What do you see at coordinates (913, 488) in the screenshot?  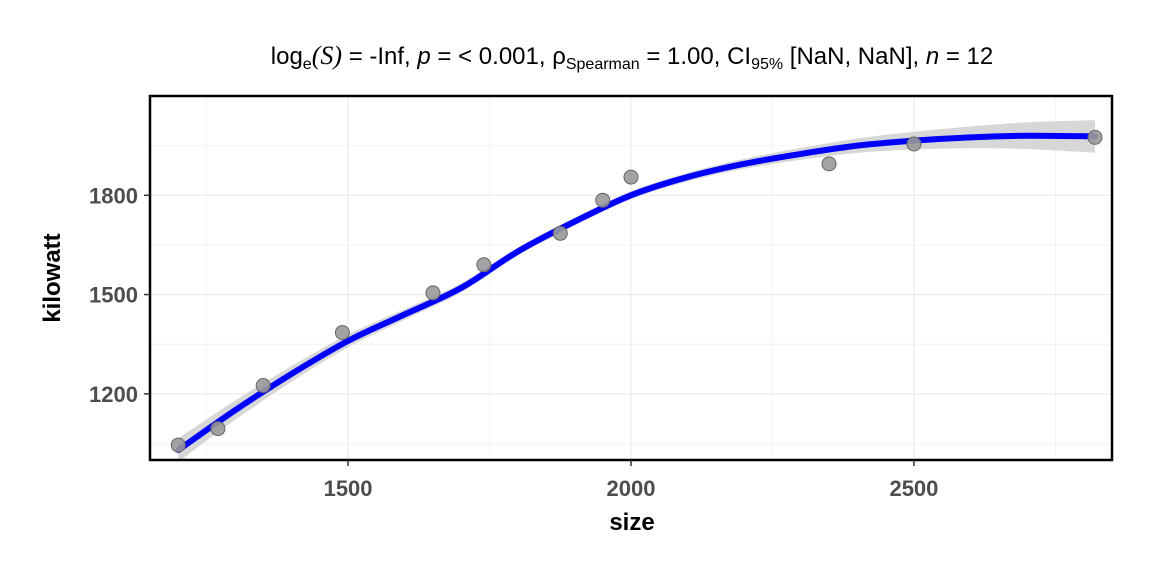 I see `x-tick-label: 2500` at bounding box center [913, 488].